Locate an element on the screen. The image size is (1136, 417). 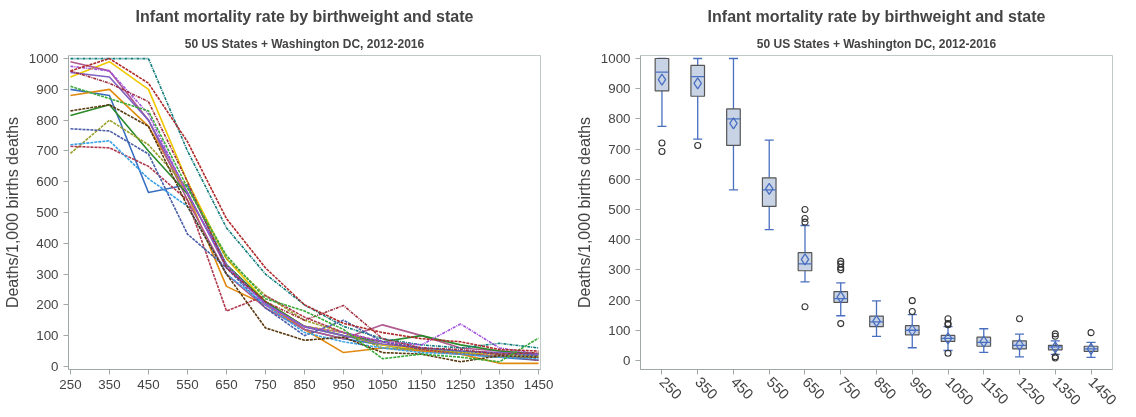
x-tick-label: 1050 is located at coordinates (382, 384).